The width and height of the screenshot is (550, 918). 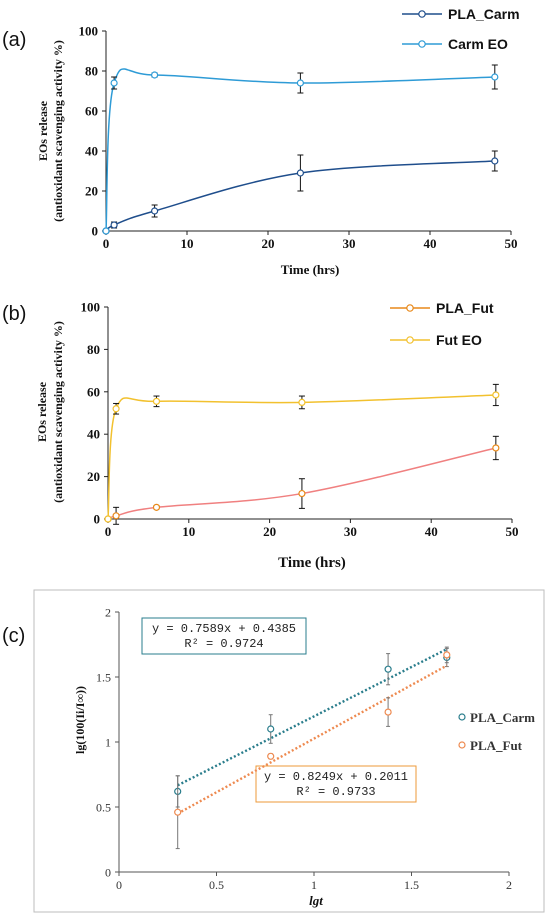 I want to click on y-tick-label-b: 60, so click(x=93, y=391).